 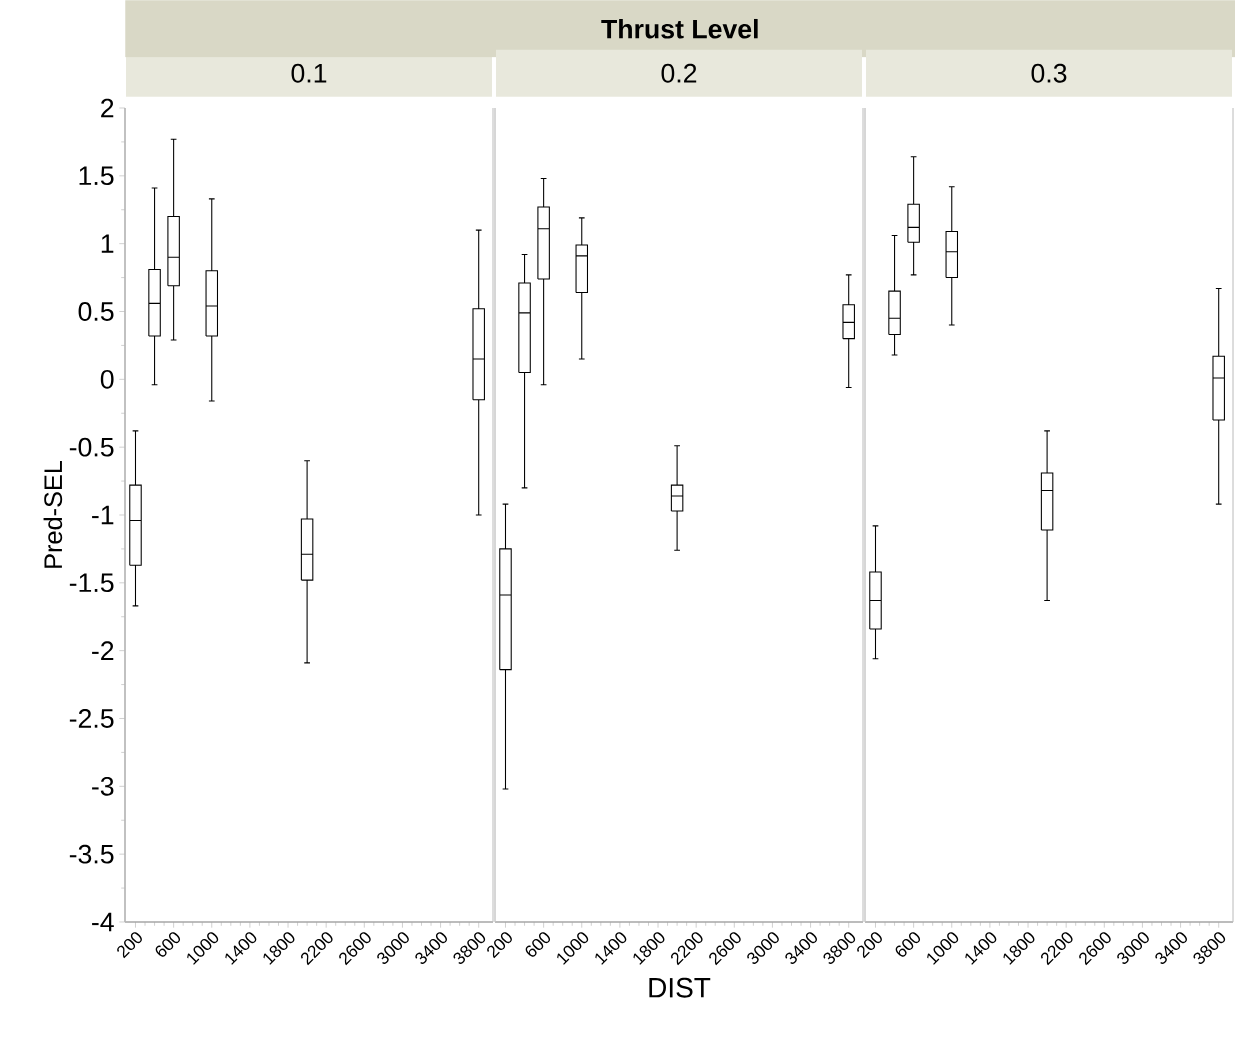 What do you see at coordinates (679, 28) in the screenshot?
I see `text: Thrust Level` at bounding box center [679, 28].